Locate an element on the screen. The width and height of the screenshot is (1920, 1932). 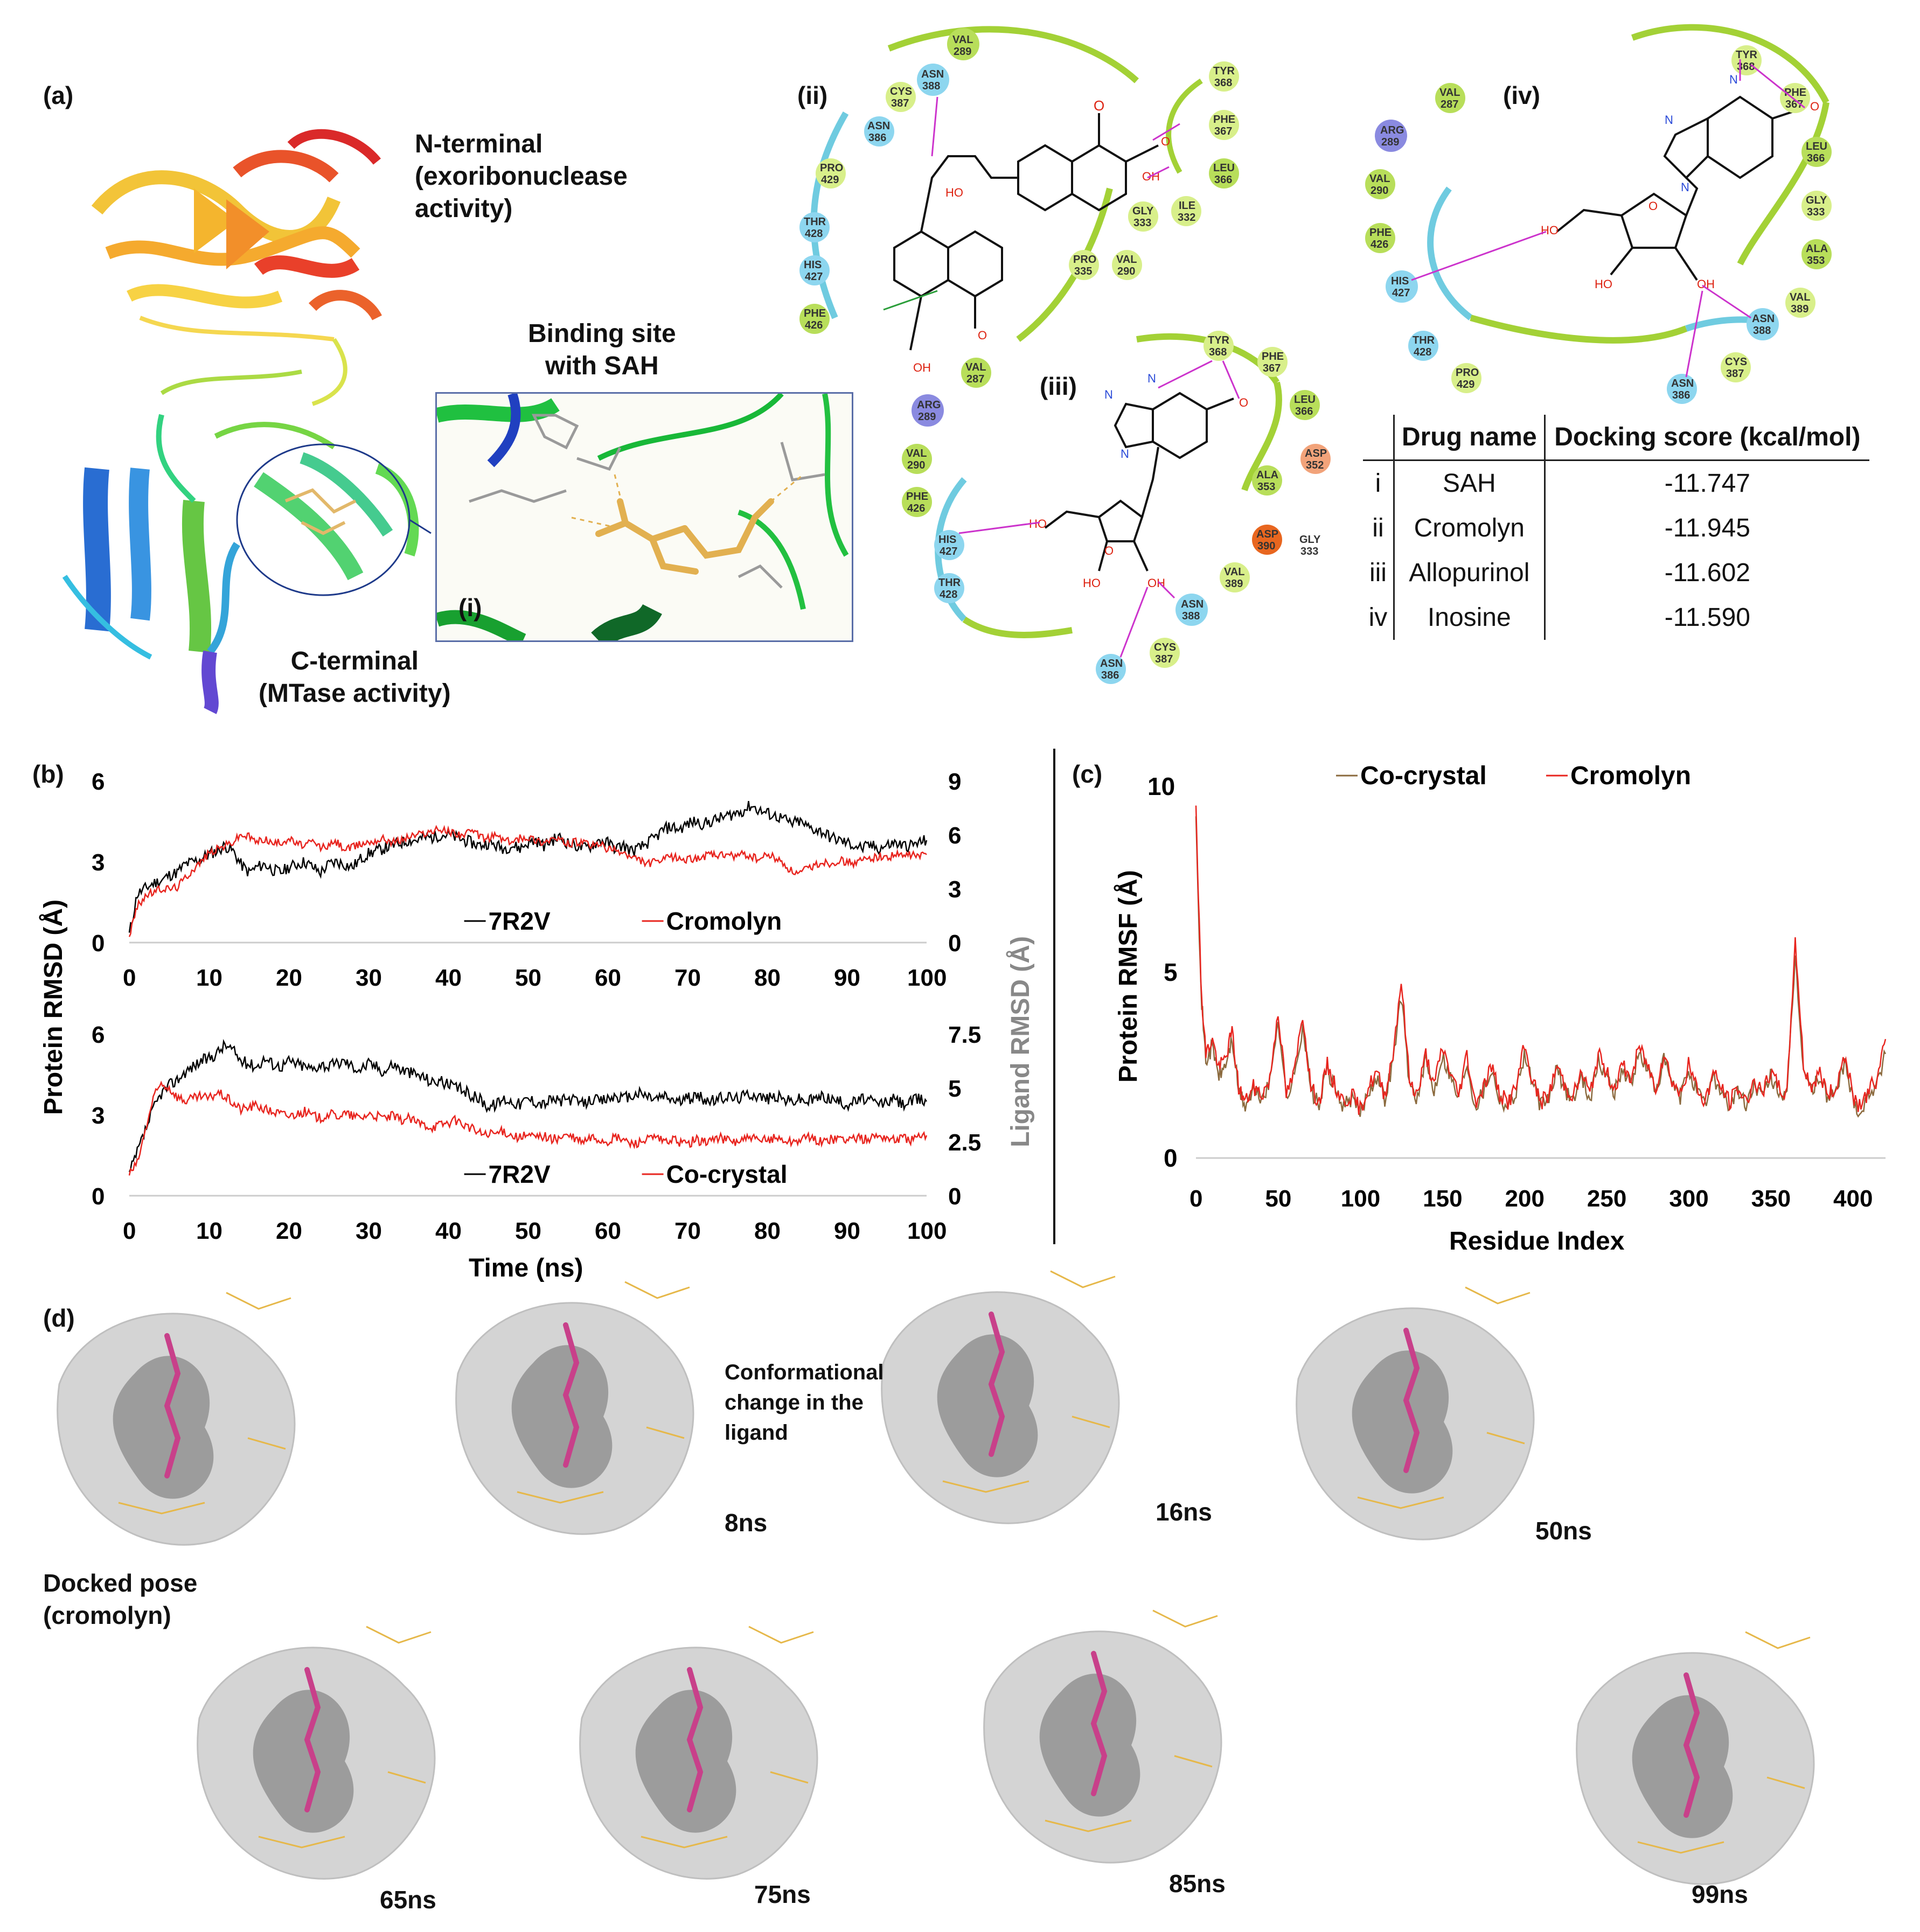
protein-structure-image is located at coordinates (247, 421).